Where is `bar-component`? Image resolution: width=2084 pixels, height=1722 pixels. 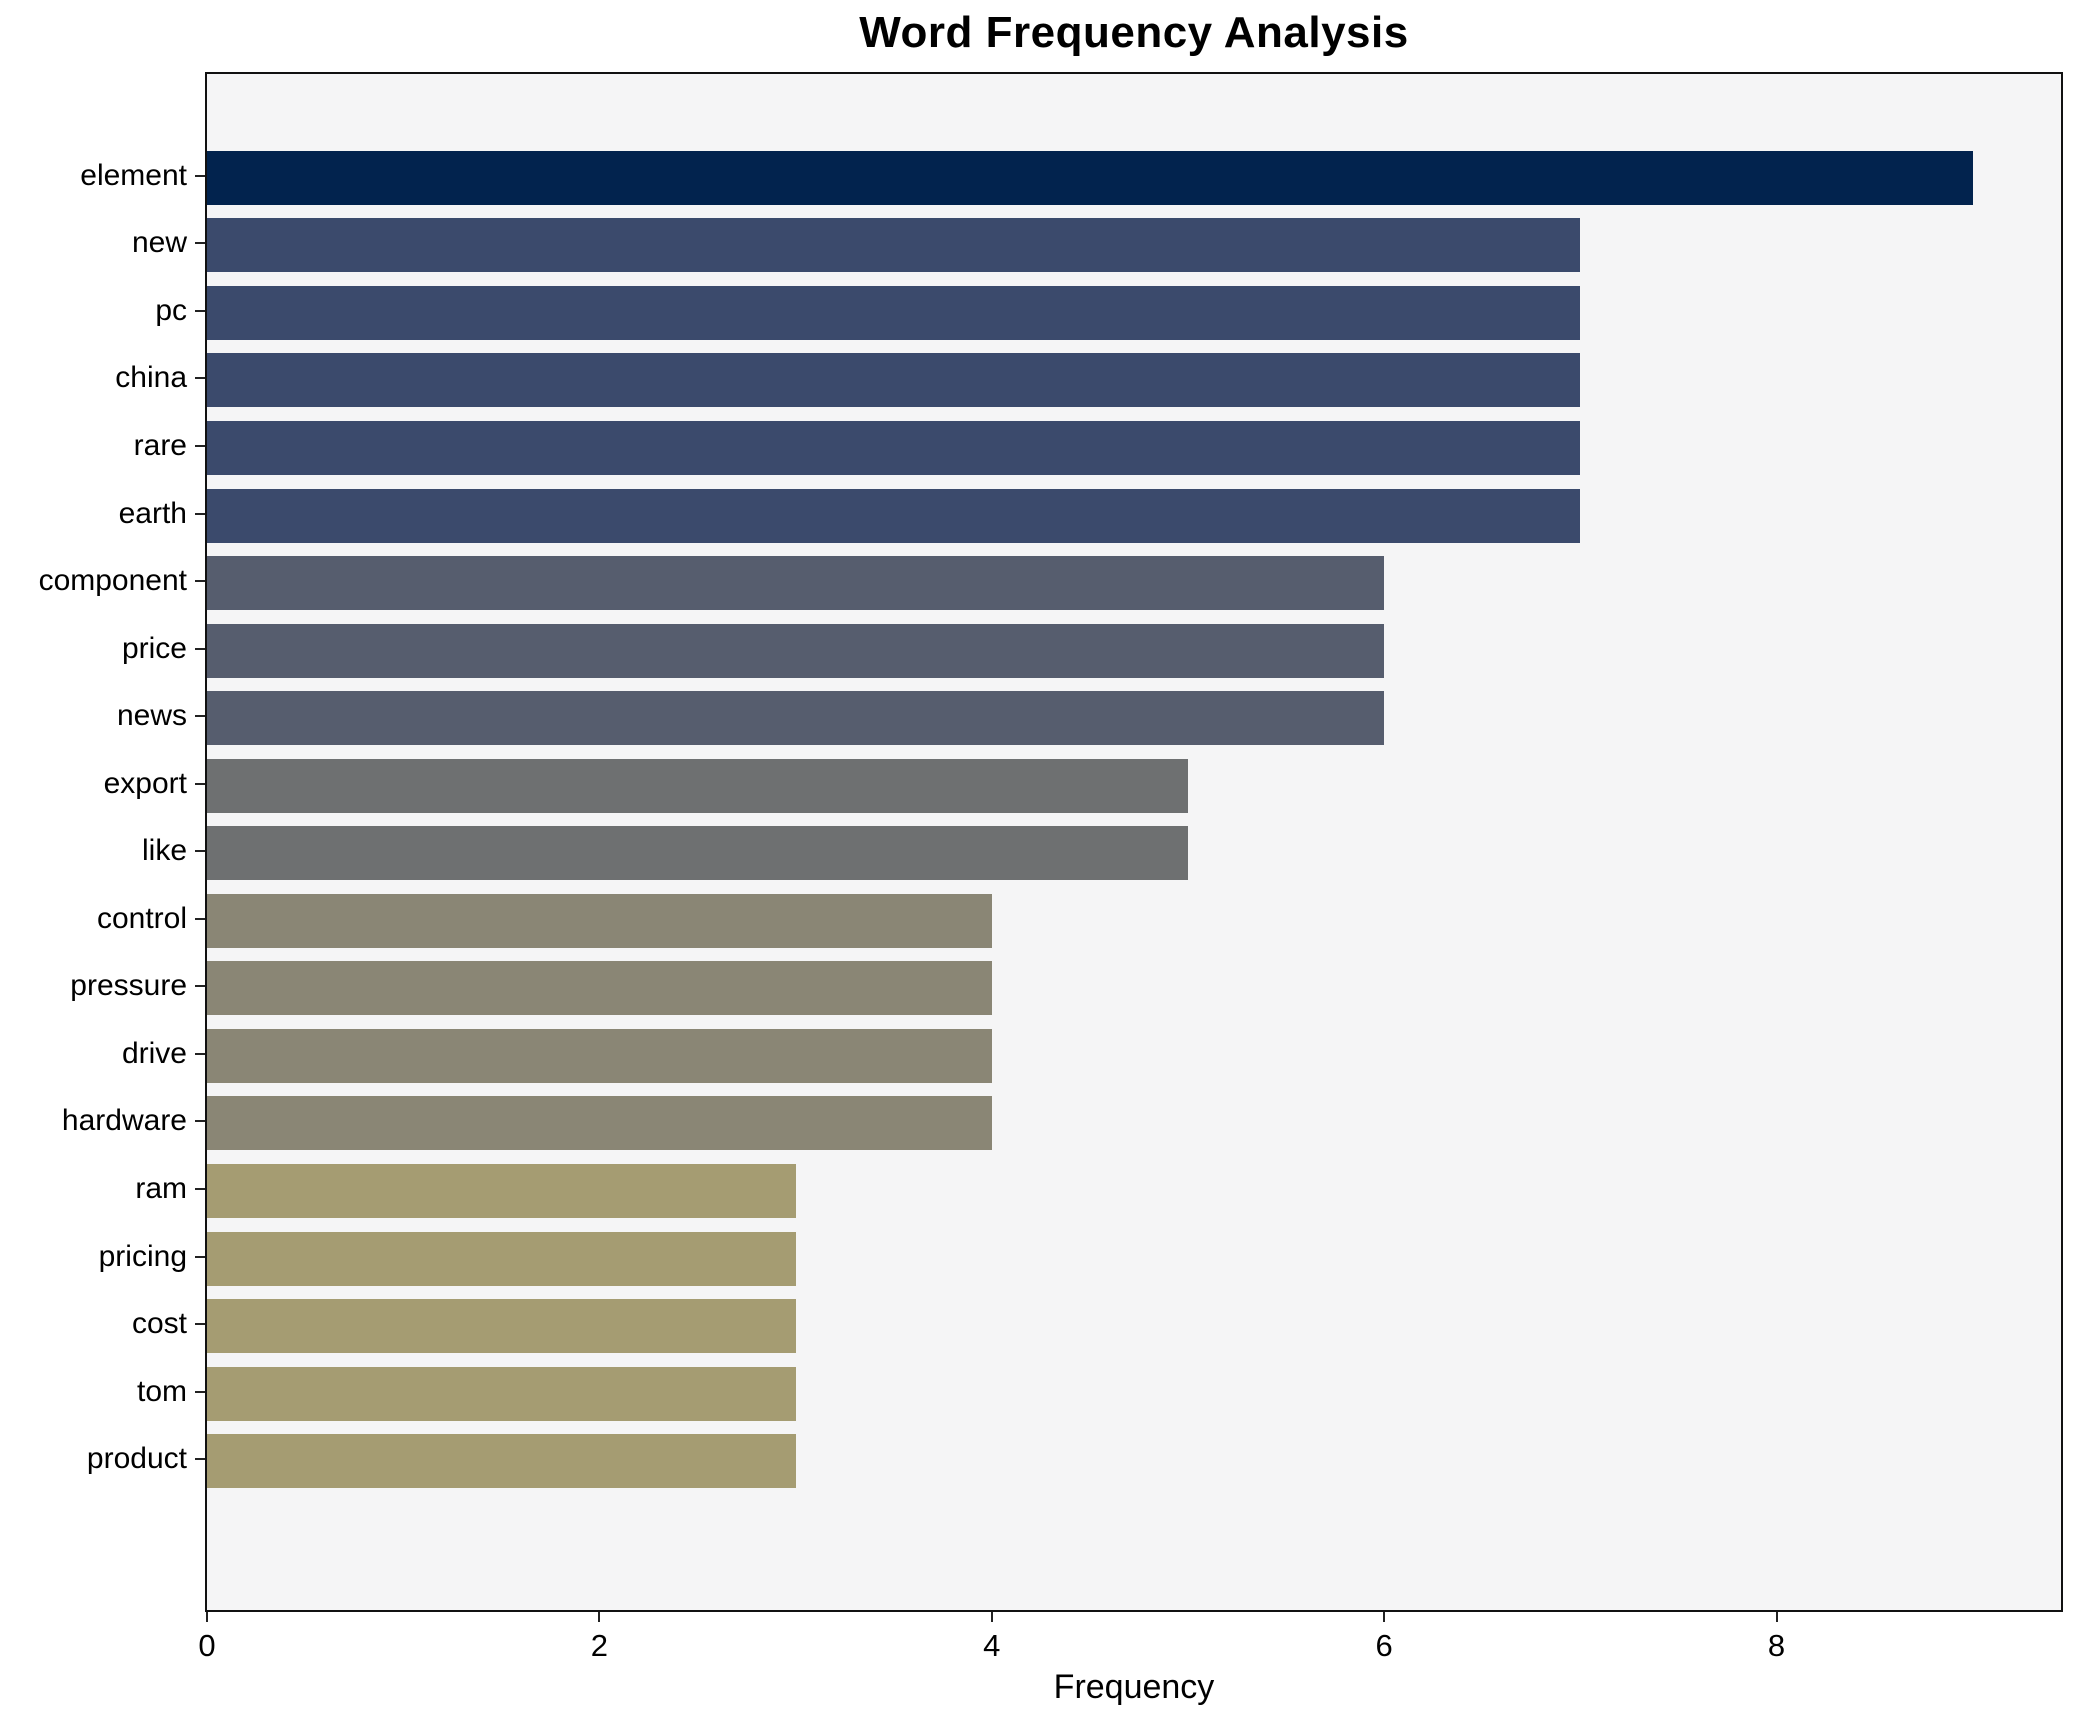 bar-component is located at coordinates (796, 583).